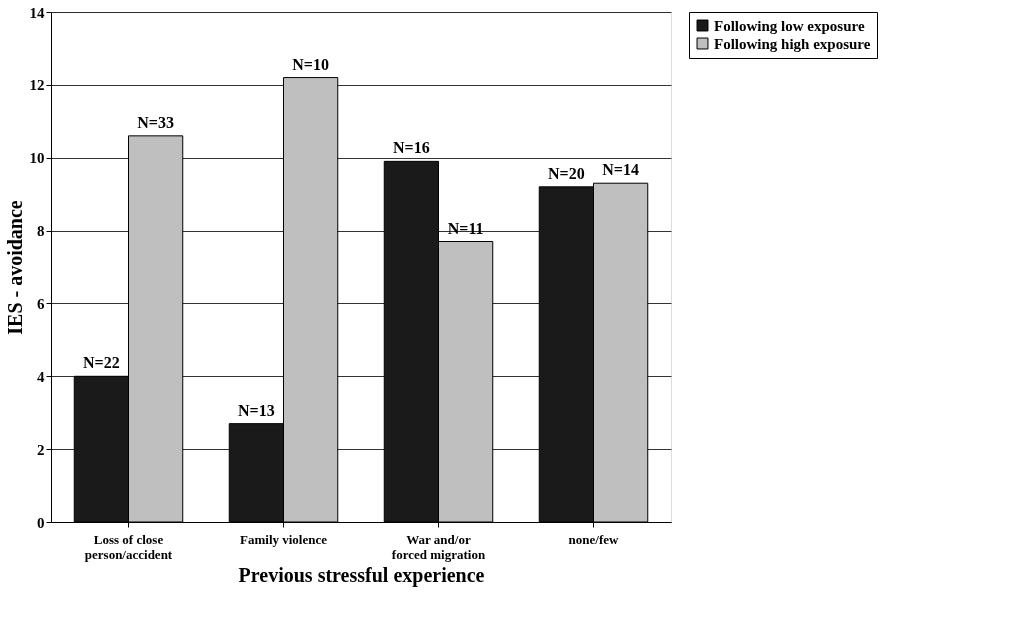 The image size is (1016, 637). Describe the element at coordinates (41, 376) in the screenshot. I see `y-tick-label: 4` at that location.